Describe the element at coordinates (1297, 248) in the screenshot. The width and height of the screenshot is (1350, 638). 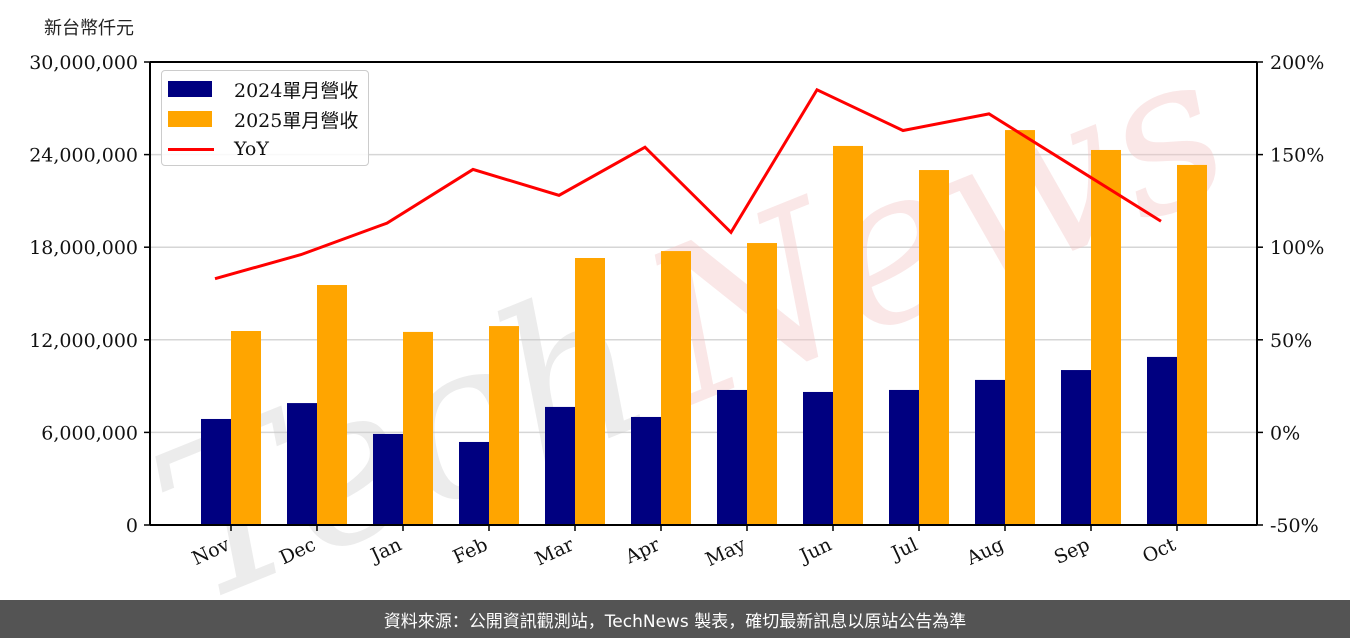
I see `right-tick-label: 100%` at that location.